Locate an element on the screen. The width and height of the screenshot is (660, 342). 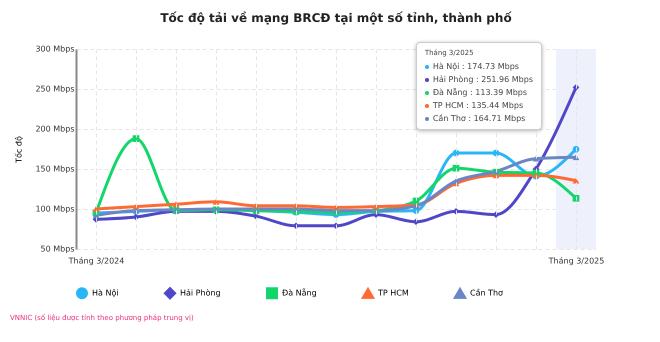
text: Hải Phòng : 251.96 Mbps is located at coordinates (482, 79).